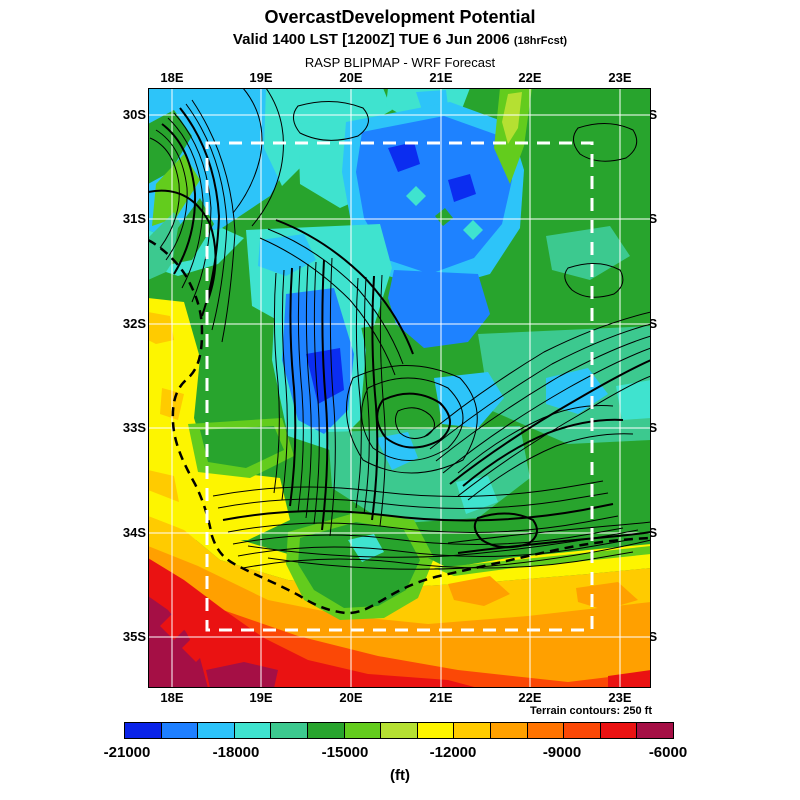  What do you see at coordinates (562, 752) in the screenshot?
I see `colorbar-tick: -9000` at bounding box center [562, 752].